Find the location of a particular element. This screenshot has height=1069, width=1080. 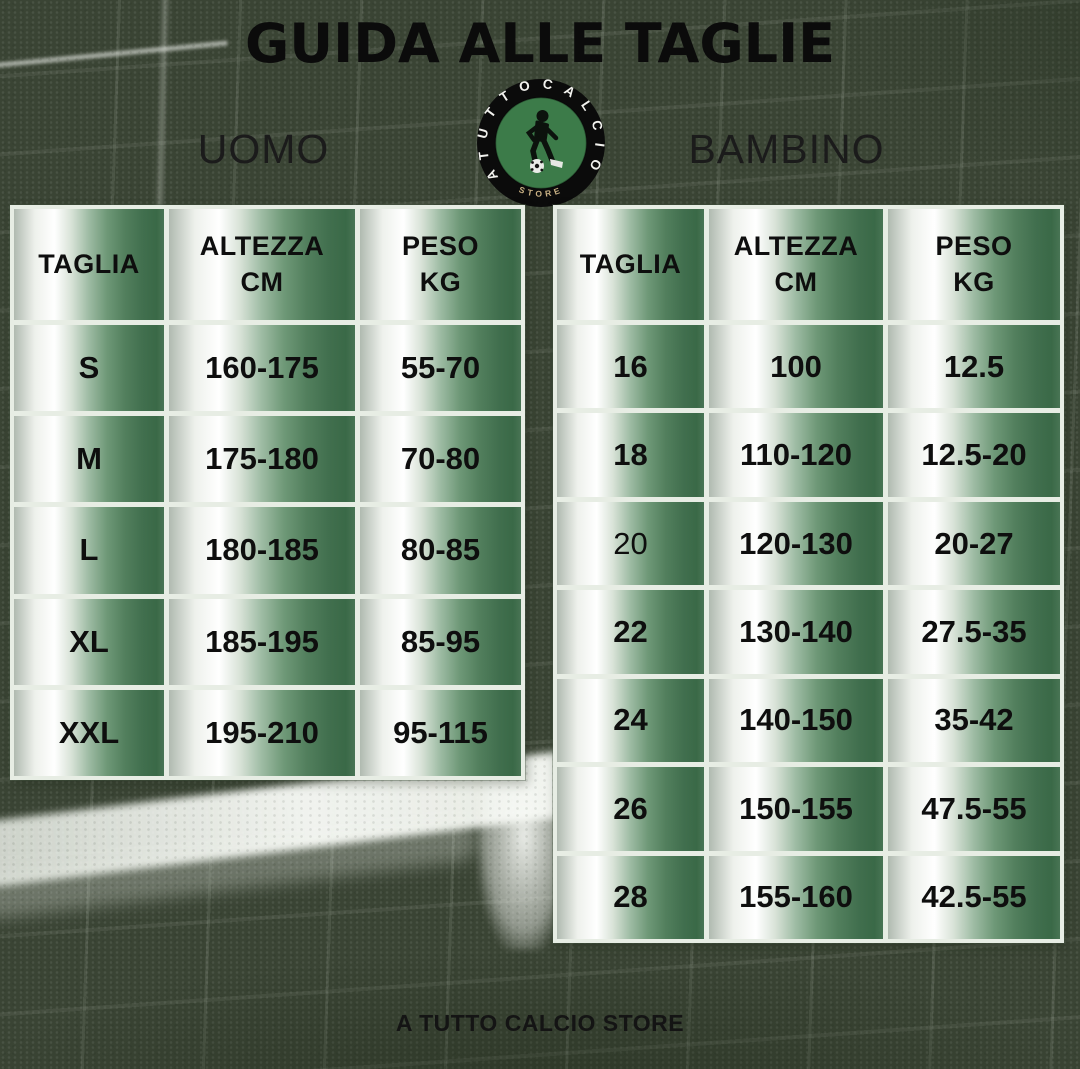

size-cell: 175-180 is located at coordinates (262, 459).